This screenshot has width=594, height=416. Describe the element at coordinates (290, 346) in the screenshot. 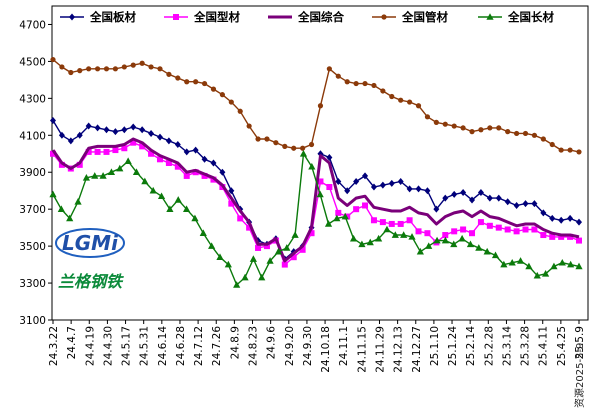

I see `x-tick-label: 24.9.20` at that location.